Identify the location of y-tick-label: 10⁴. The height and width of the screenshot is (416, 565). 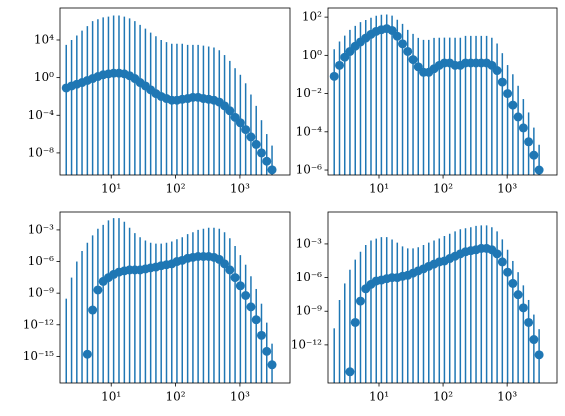
(44, 39).